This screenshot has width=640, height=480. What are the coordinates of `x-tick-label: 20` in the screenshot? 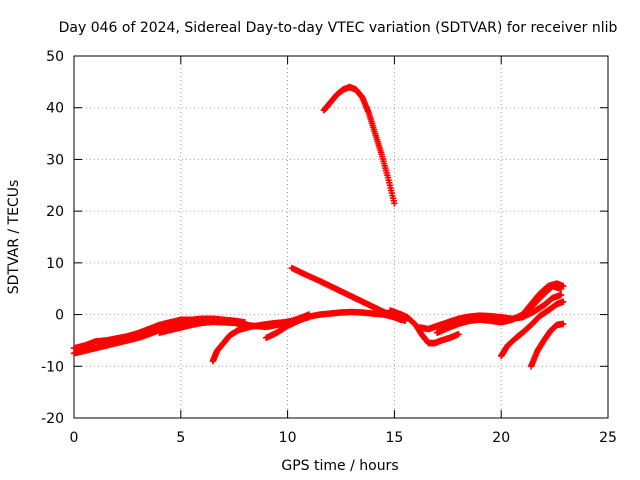 It's located at (501, 438).